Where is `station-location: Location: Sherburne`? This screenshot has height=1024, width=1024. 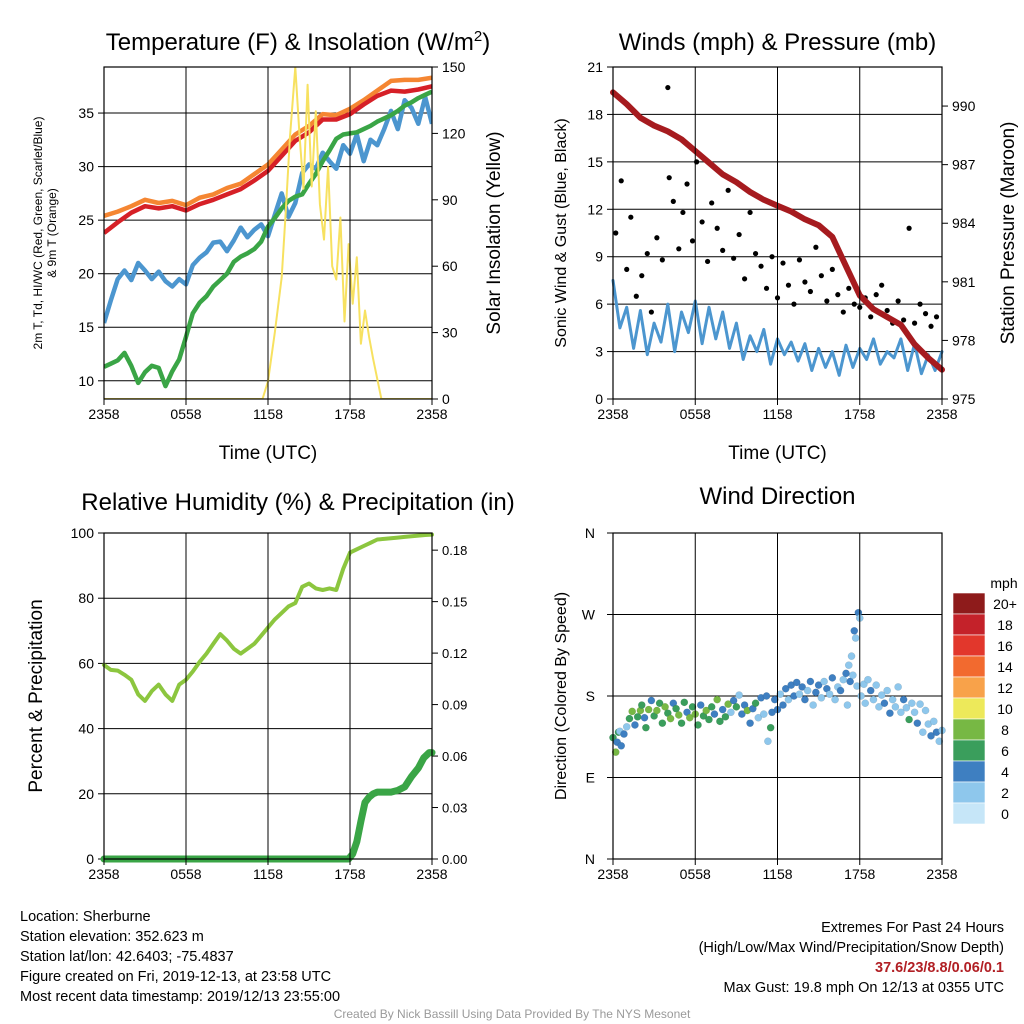
station-location: Location: Sherburne is located at coordinates (85, 917).